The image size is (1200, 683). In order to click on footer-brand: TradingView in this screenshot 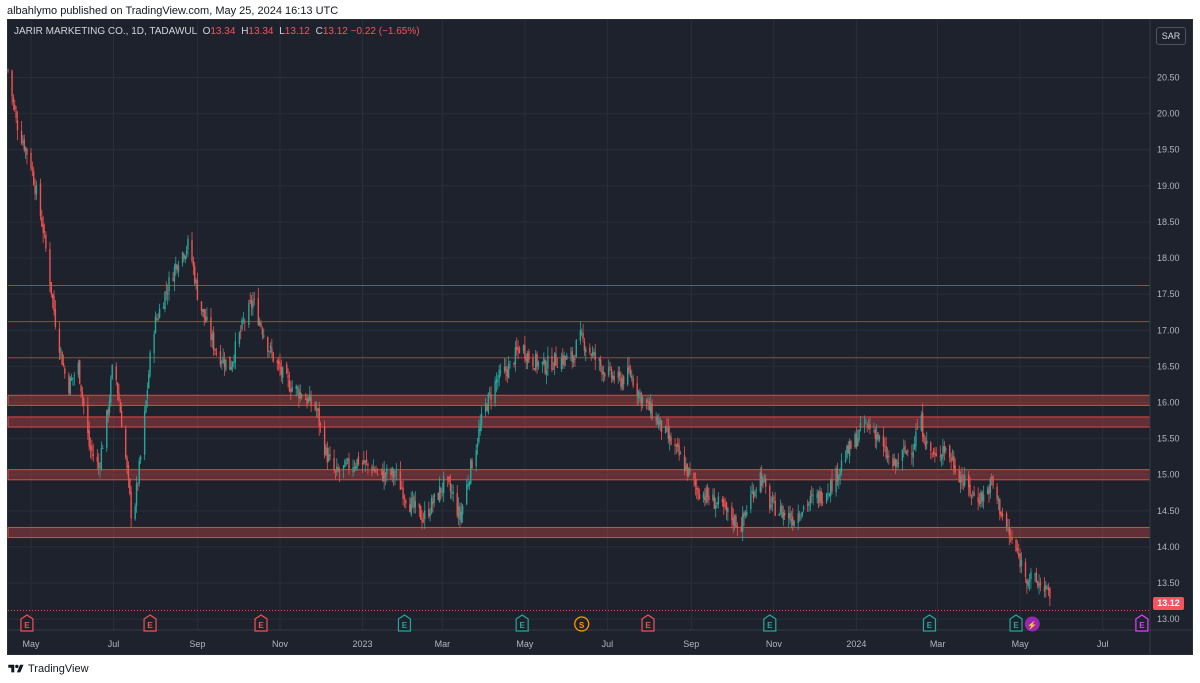, I will do `click(48, 669)`.